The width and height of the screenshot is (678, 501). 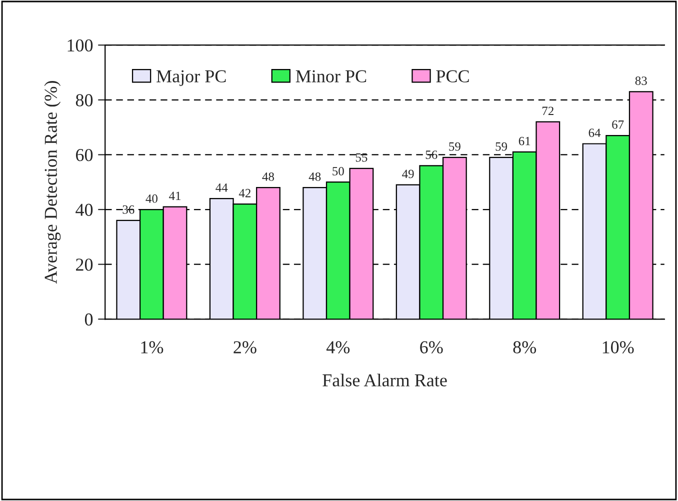 What do you see at coordinates (594, 133) in the screenshot?
I see `data-label: 64` at bounding box center [594, 133].